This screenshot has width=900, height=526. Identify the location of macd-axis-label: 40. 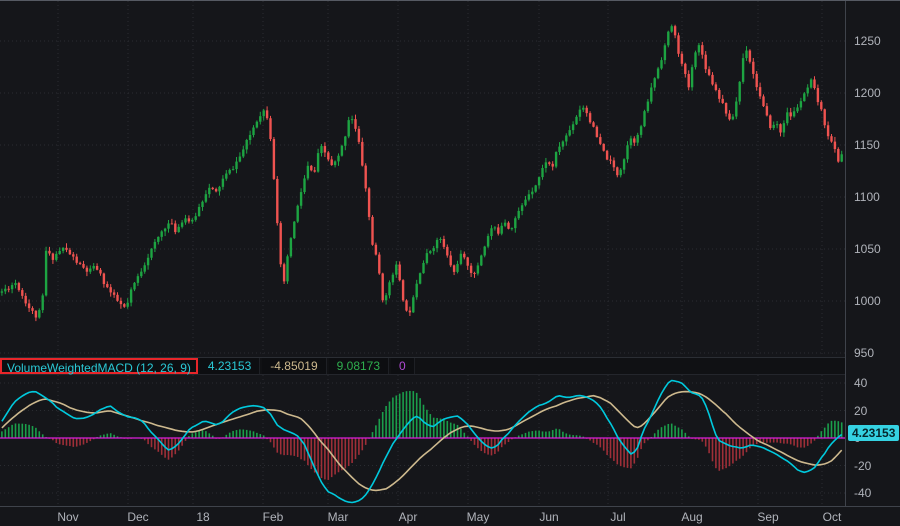
(861, 383).